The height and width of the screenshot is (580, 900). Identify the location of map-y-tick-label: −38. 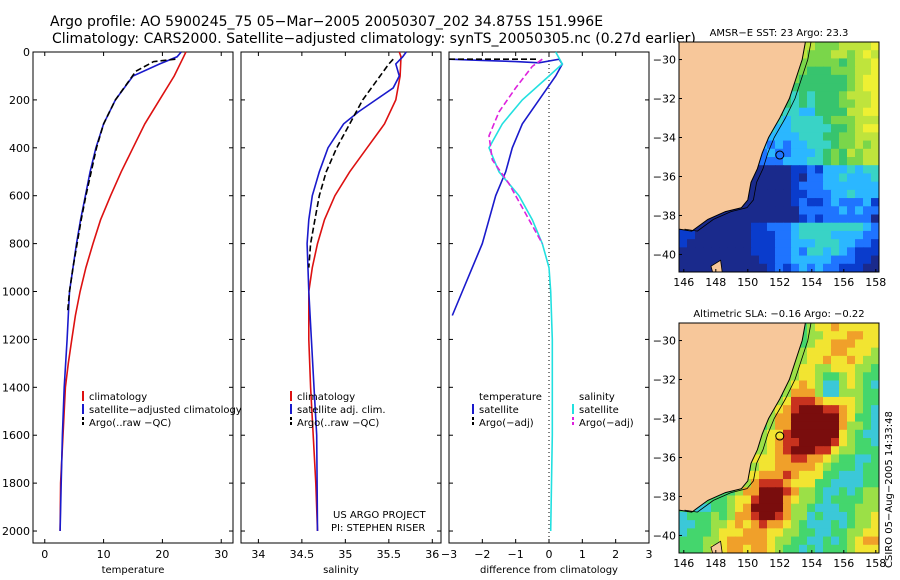
(664, 215).